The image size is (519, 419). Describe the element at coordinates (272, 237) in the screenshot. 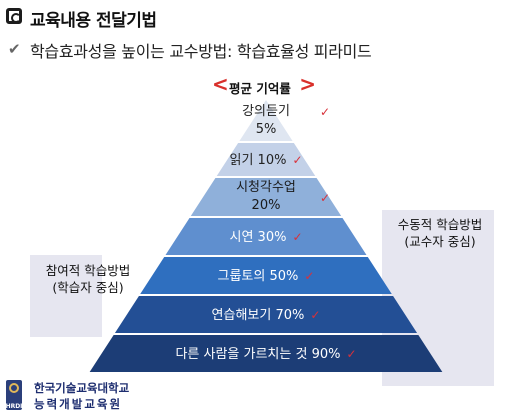

I see `tier-percent: 30%` at that location.